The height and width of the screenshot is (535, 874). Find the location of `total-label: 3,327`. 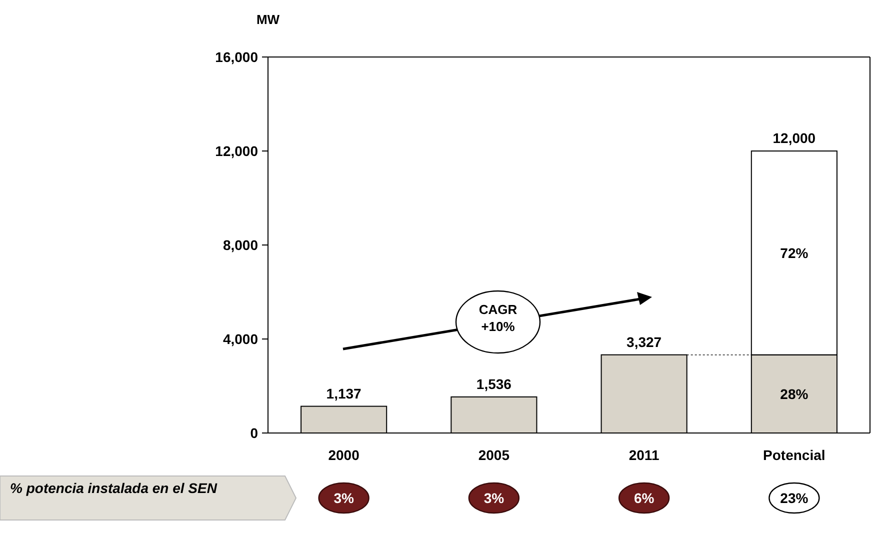

total-label: 3,327 is located at coordinates (644, 342).